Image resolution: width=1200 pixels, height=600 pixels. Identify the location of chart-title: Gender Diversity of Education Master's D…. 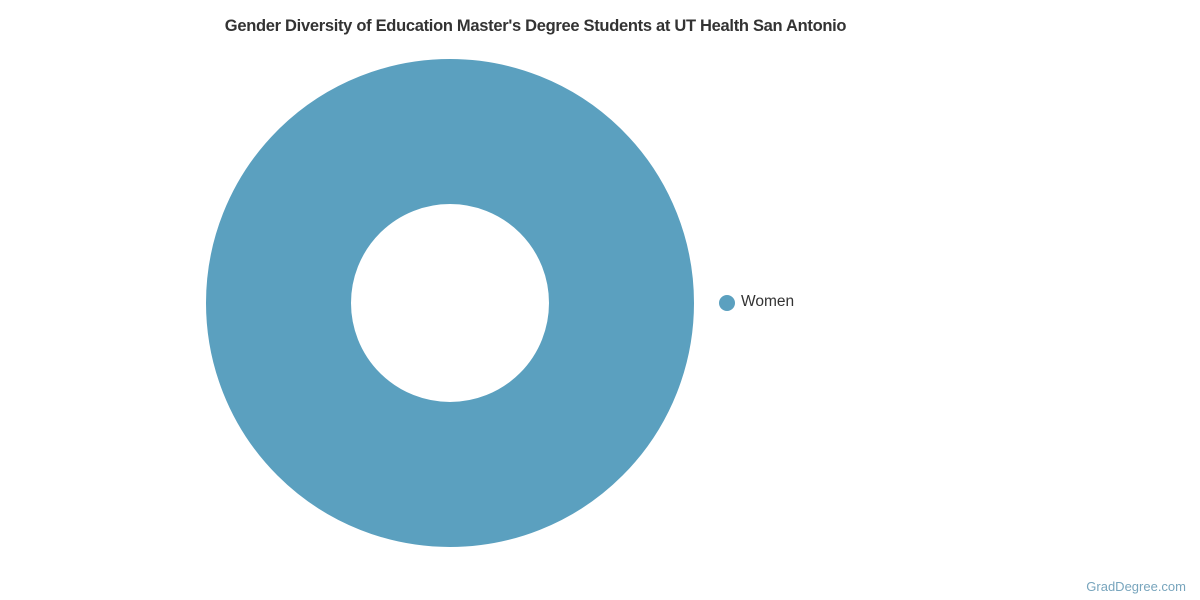
(535, 26).